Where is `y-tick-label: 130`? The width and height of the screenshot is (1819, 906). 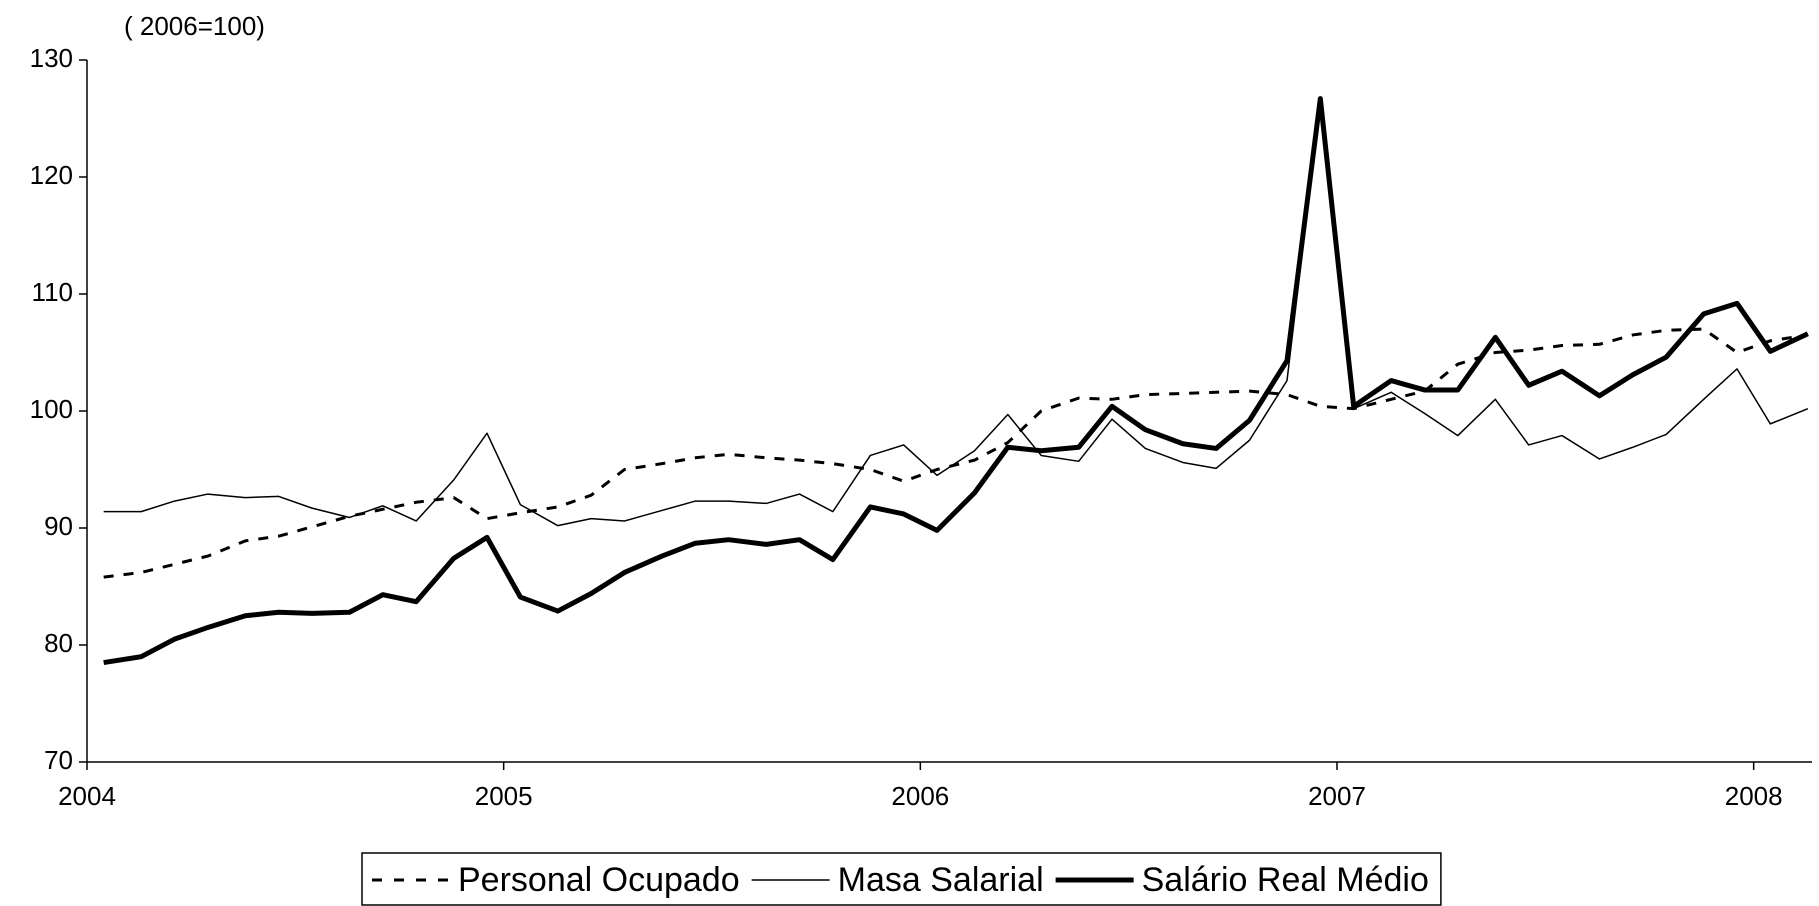 y-tick-label: 130 is located at coordinates (51, 58).